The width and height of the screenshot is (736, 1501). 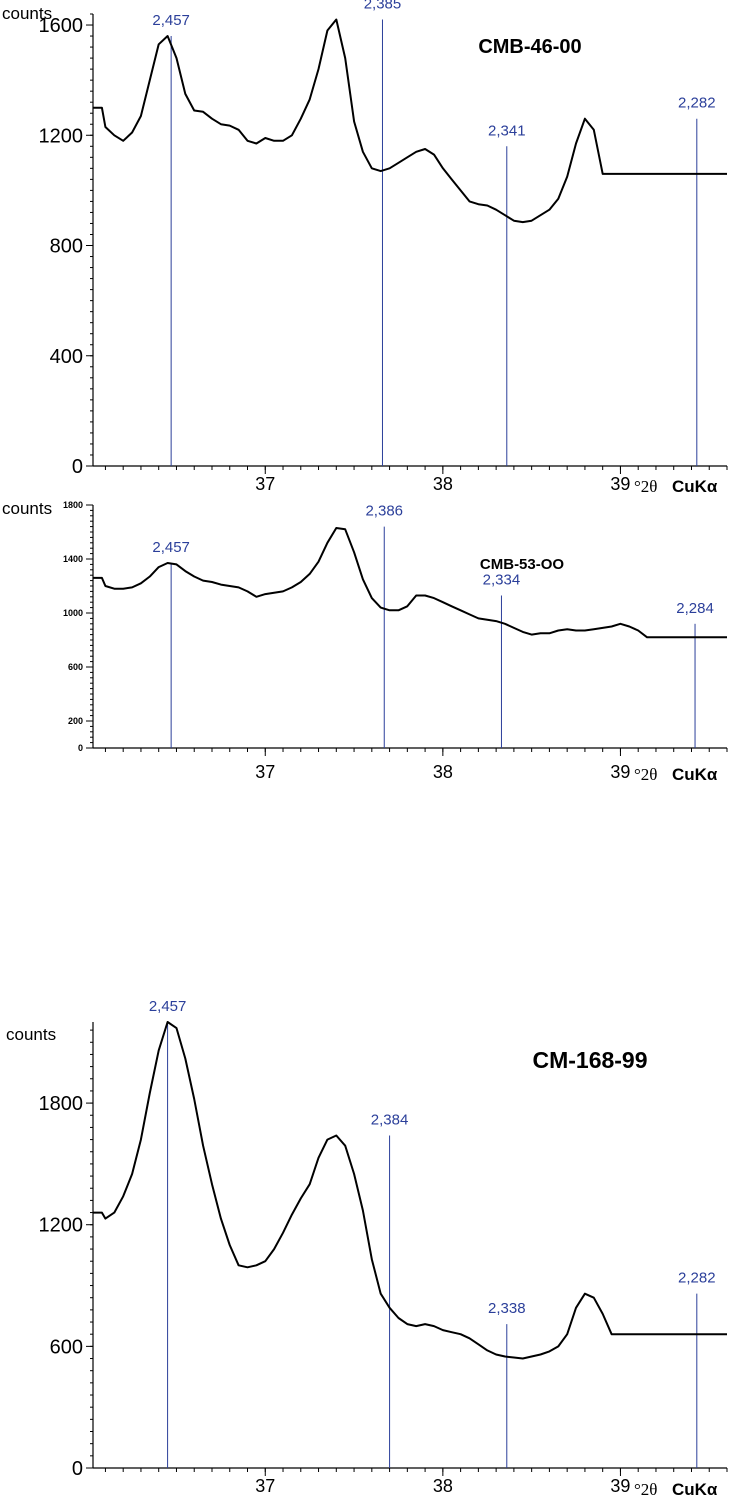 What do you see at coordinates (73, 559) in the screenshot?
I see `y-tick-label: 1400` at bounding box center [73, 559].